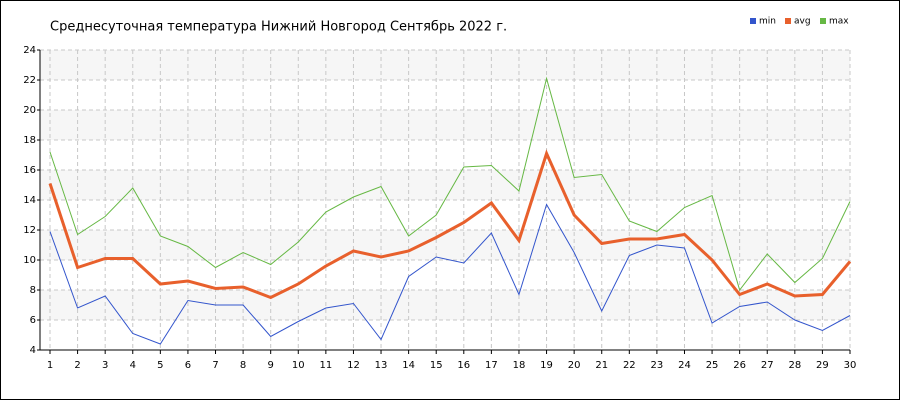 The height and width of the screenshot is (404, 900). Describe the element at coordinates (767, 365) in the screenshot. I see `x-tick-label: 27` at that location.